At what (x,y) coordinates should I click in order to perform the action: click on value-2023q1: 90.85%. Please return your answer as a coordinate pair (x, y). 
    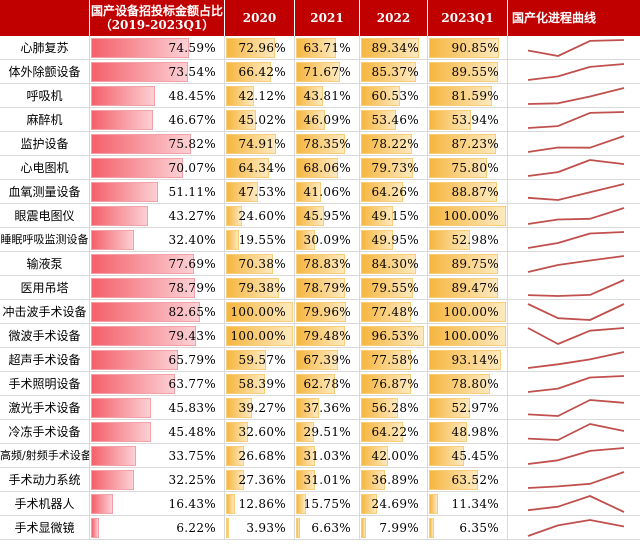
    Looking at the image, I should click on (475, 48).